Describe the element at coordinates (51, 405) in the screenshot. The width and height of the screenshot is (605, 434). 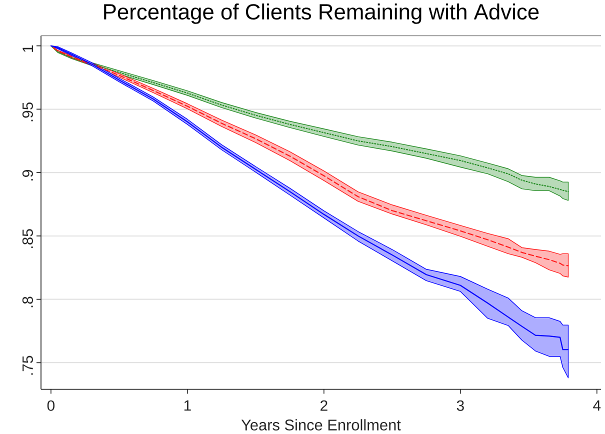
I see `x-tick-label: 0` at that location.